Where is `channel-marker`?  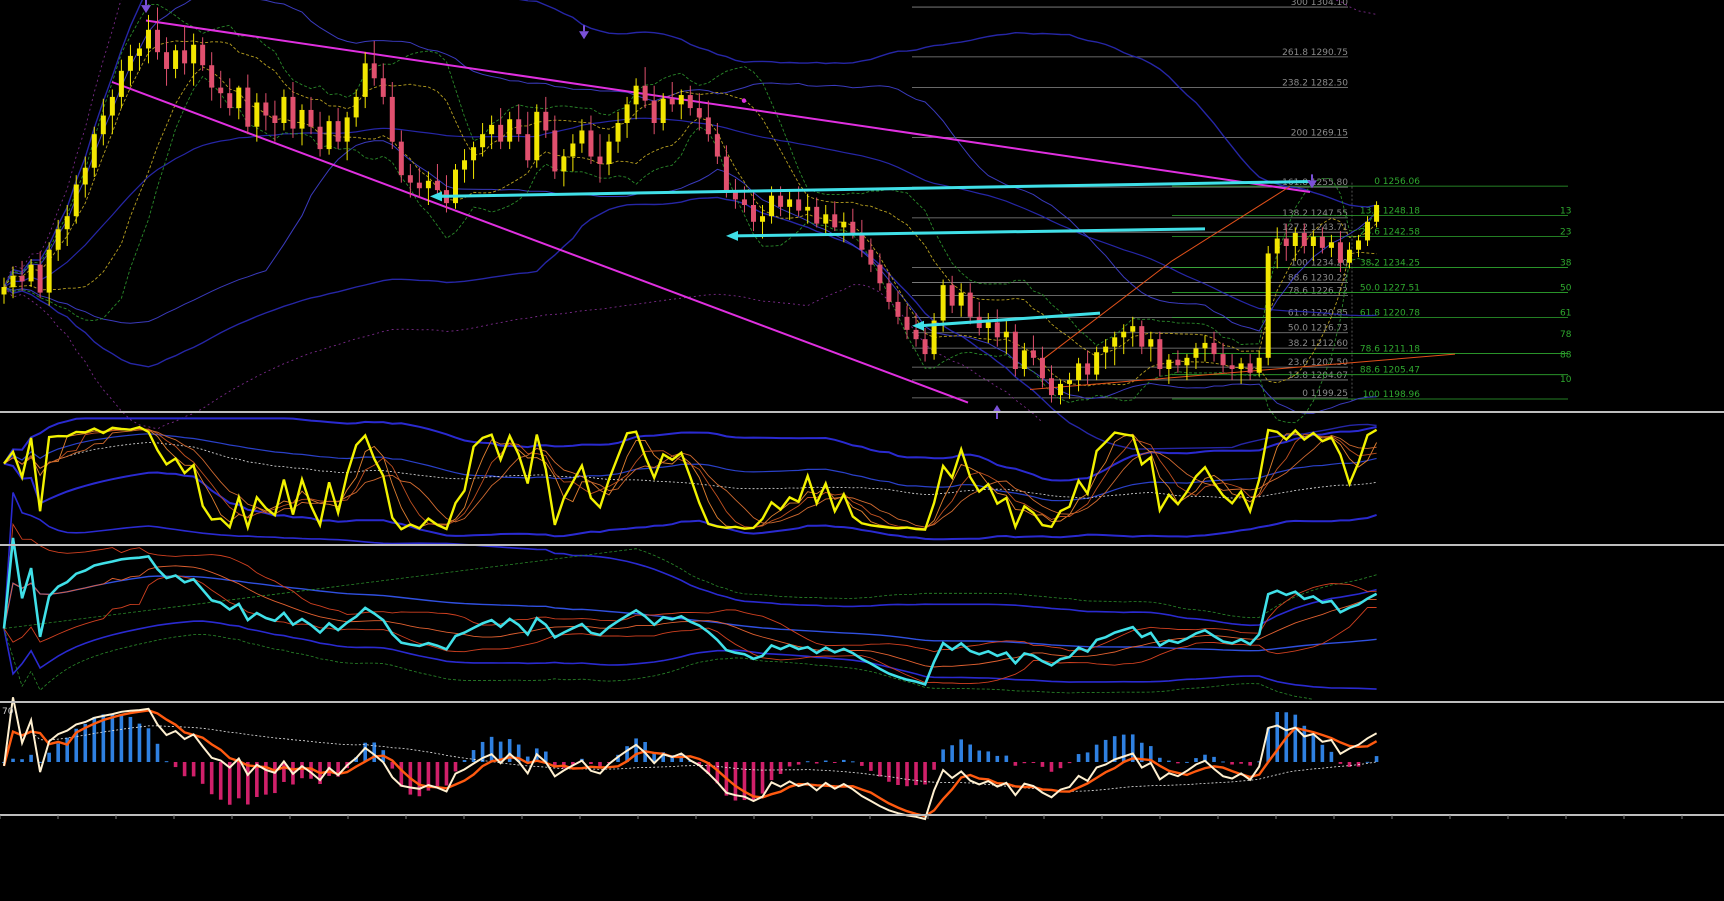
channel-marker is located at coordinates (744, 100).